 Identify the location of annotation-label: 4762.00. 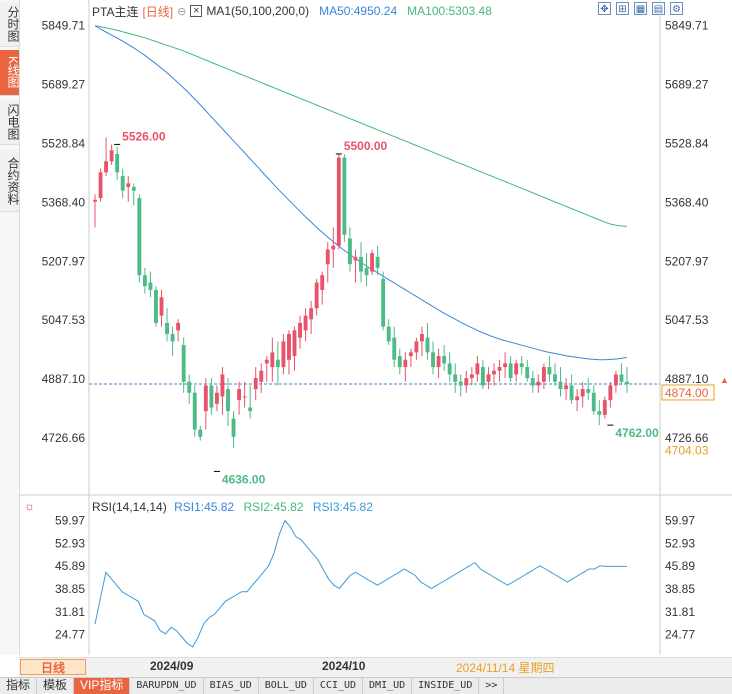
(637, 433).